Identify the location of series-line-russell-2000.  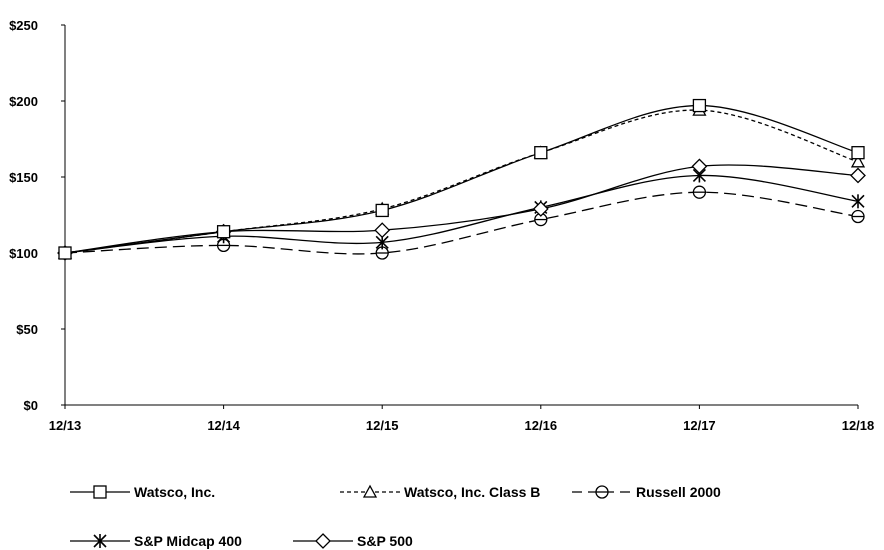
(461, 223).